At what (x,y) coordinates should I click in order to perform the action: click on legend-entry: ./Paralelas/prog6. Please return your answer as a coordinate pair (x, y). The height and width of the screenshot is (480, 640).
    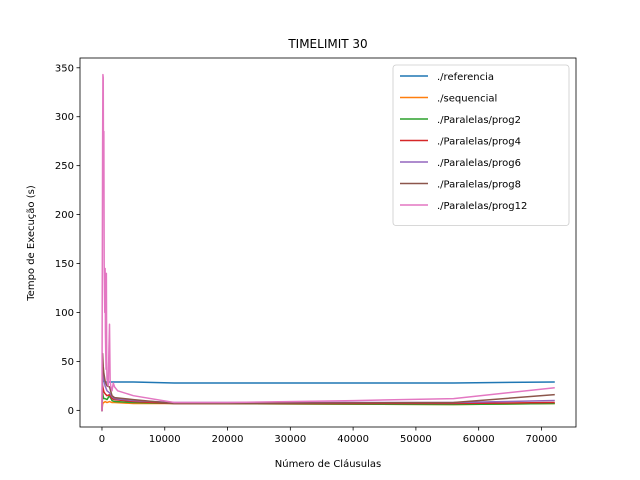
    Looking at the image, I should click on (479, 163).